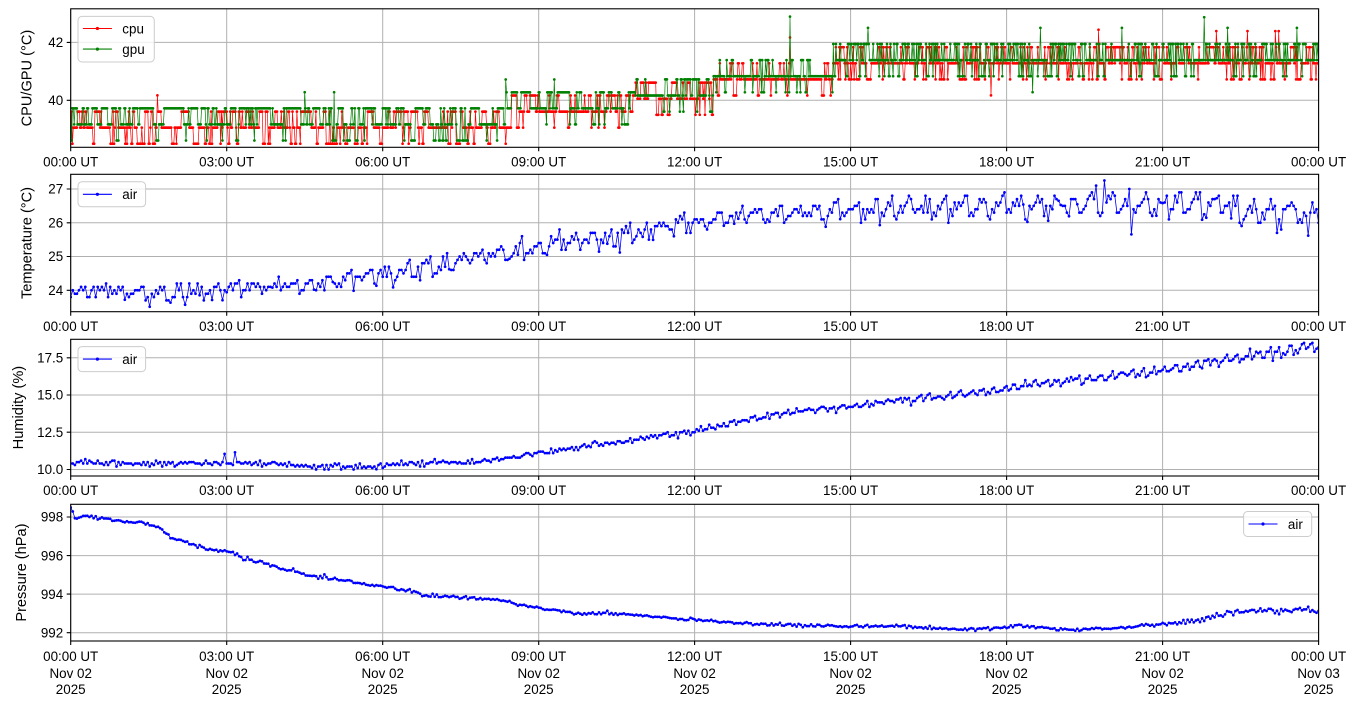 This screenshot has height=707, width=1359. Describe the element at coordinates (19, 408) in the screenshot. I see `svg-text: Humidity (%)` at that location.